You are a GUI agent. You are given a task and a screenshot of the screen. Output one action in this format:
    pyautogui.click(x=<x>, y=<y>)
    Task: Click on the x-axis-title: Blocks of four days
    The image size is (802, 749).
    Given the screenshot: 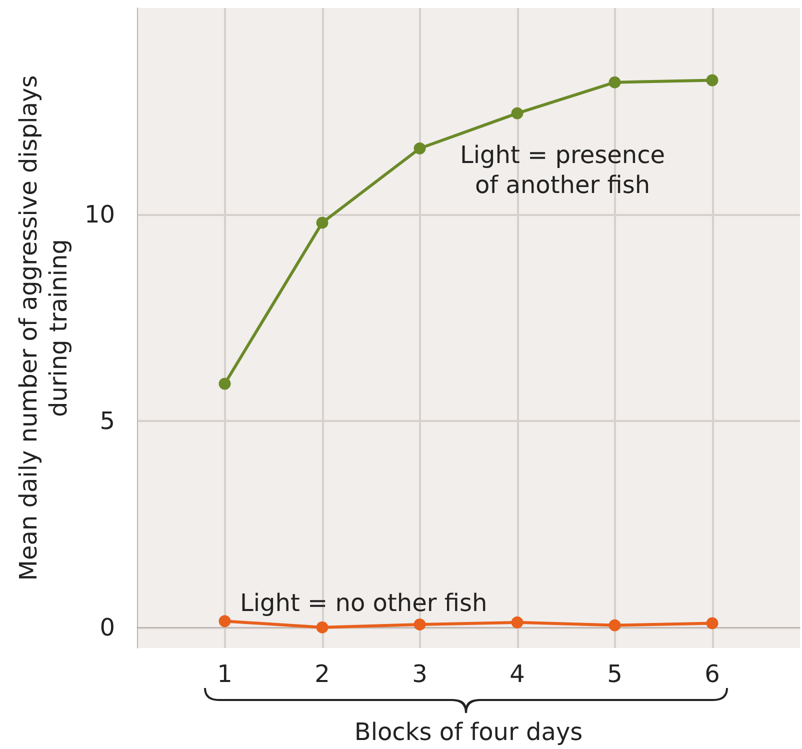 What is the action you would take?
    pyautogui.click(x=468, y=732)
    